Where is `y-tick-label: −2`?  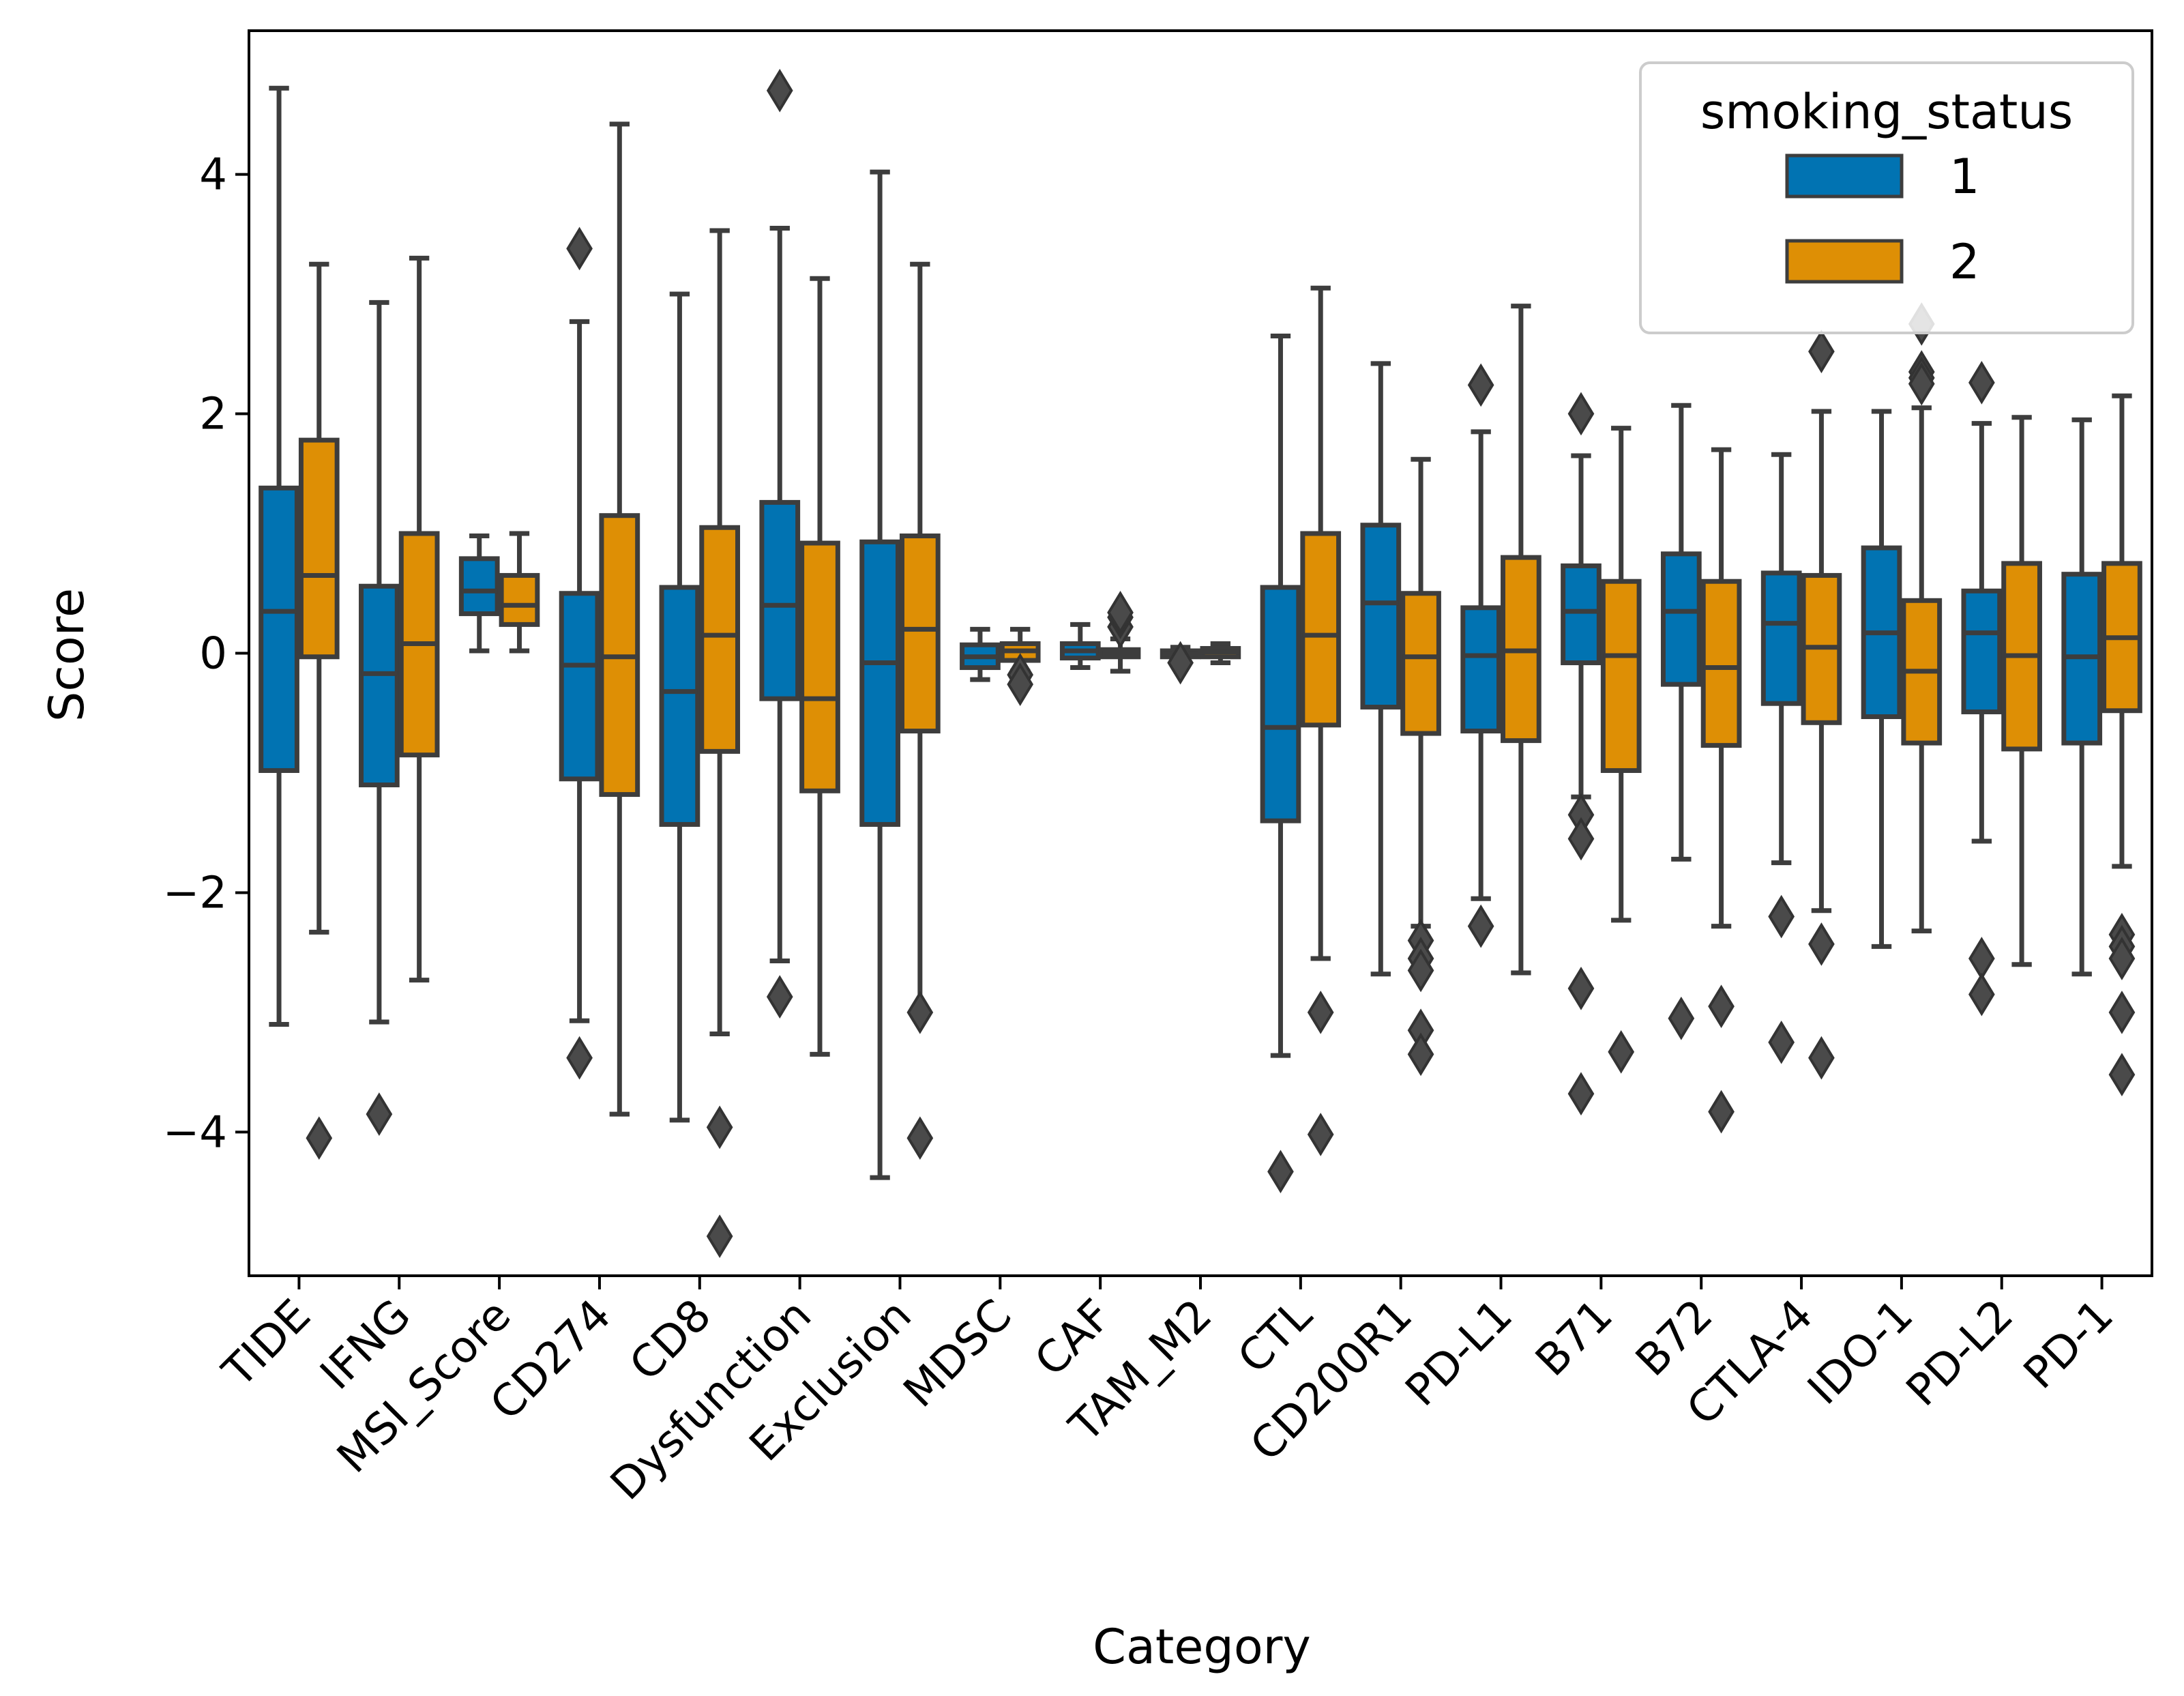
y-tick-label: −2 is located at coordinates (195, 893).